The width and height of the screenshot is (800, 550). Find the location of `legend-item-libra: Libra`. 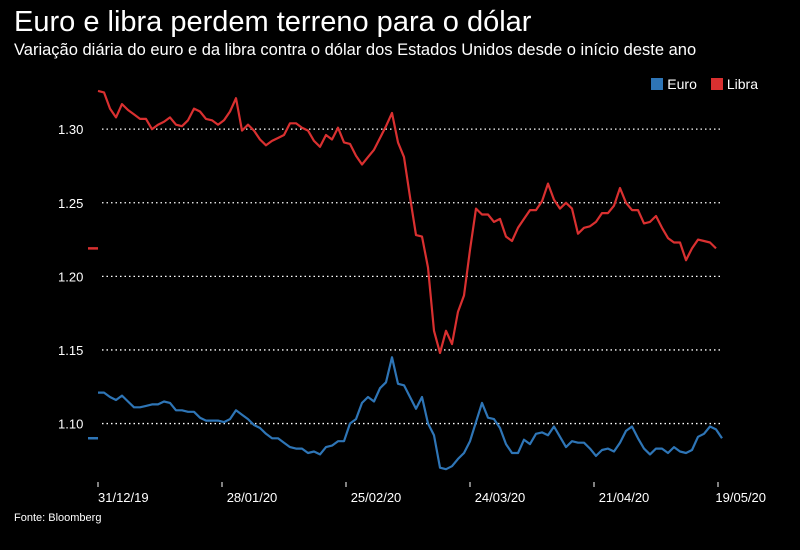

legend-item-libra: Libra is located at coordinates (734, 84).